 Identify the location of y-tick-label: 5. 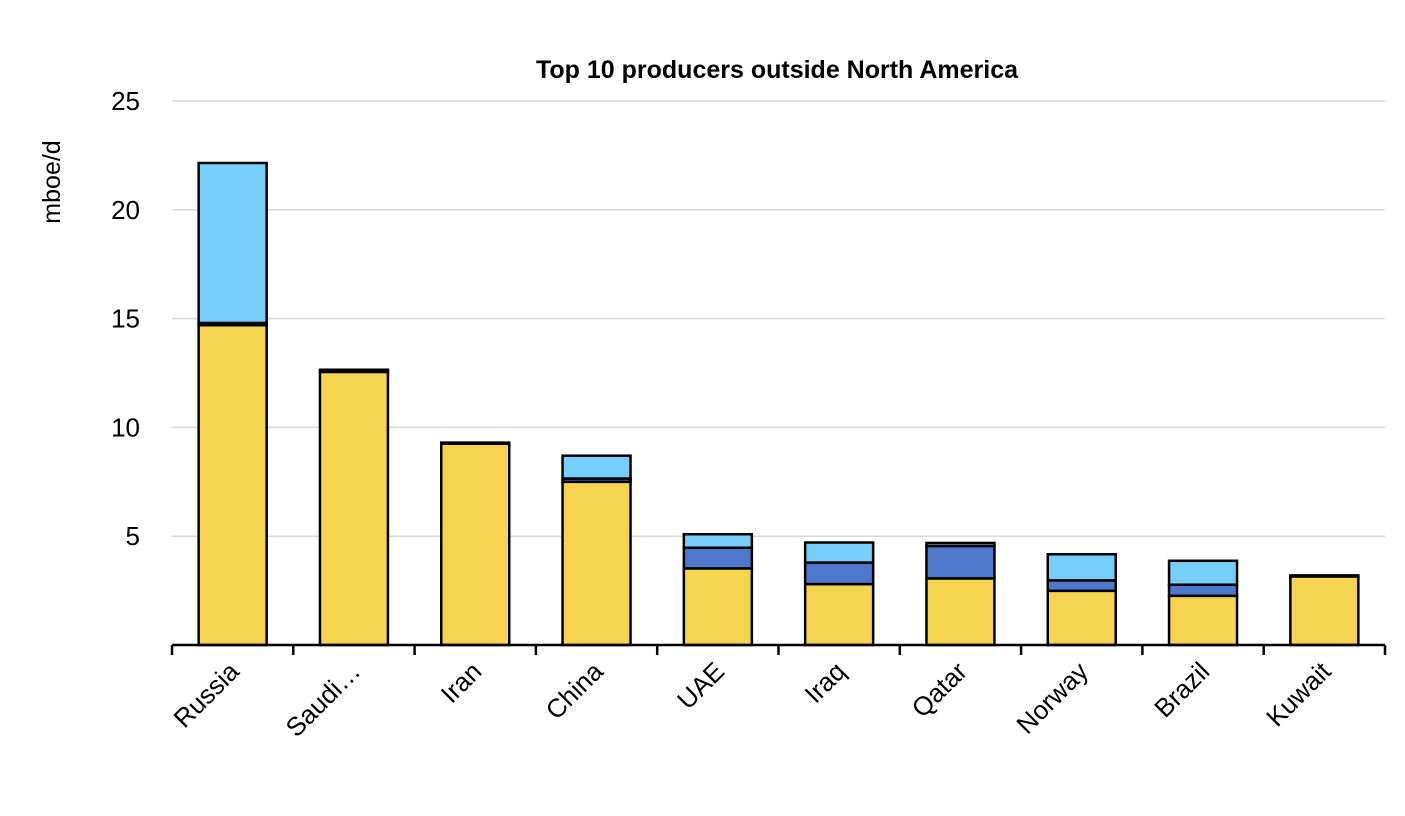
(133, 536).